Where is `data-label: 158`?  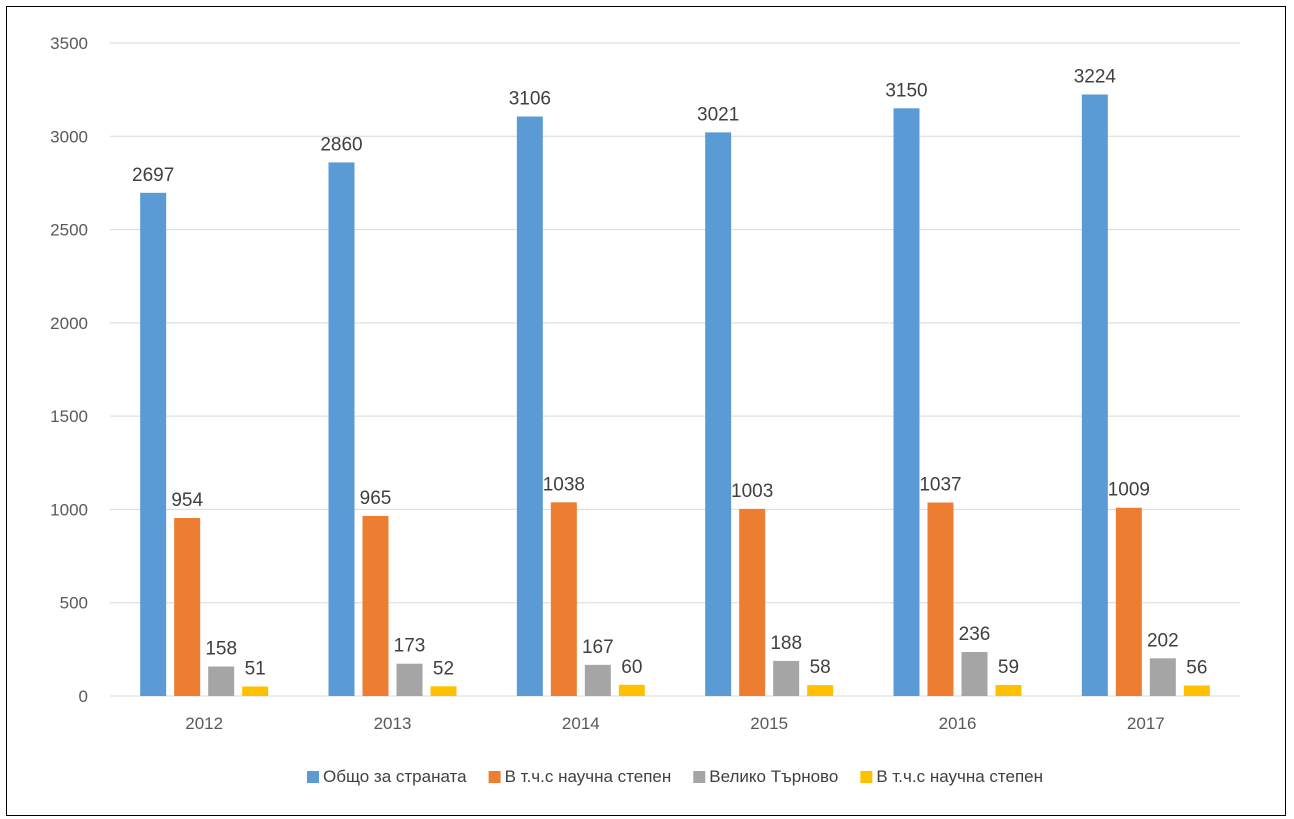 data-label: 158 is located at coordinates (221, 649).